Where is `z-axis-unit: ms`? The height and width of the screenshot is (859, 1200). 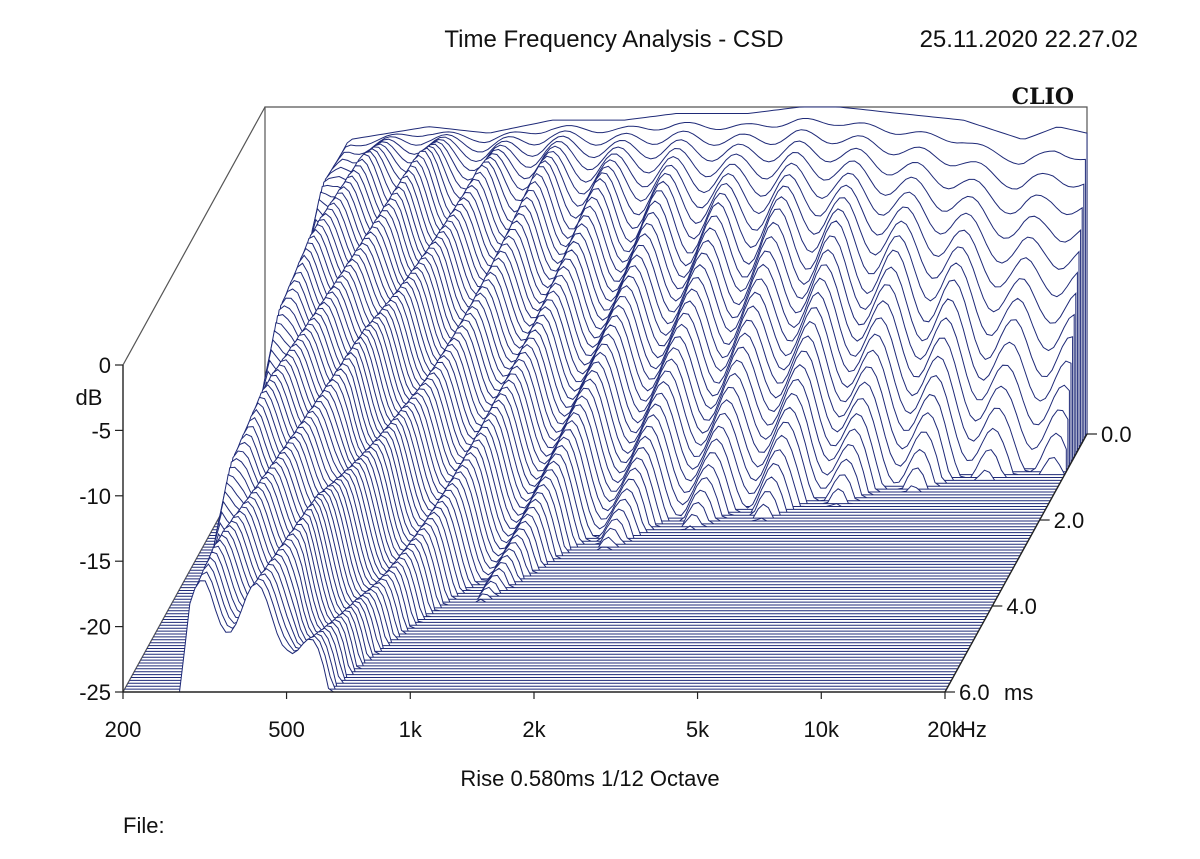
z-axis-unit: ms is located at coordinates (1018, 692).